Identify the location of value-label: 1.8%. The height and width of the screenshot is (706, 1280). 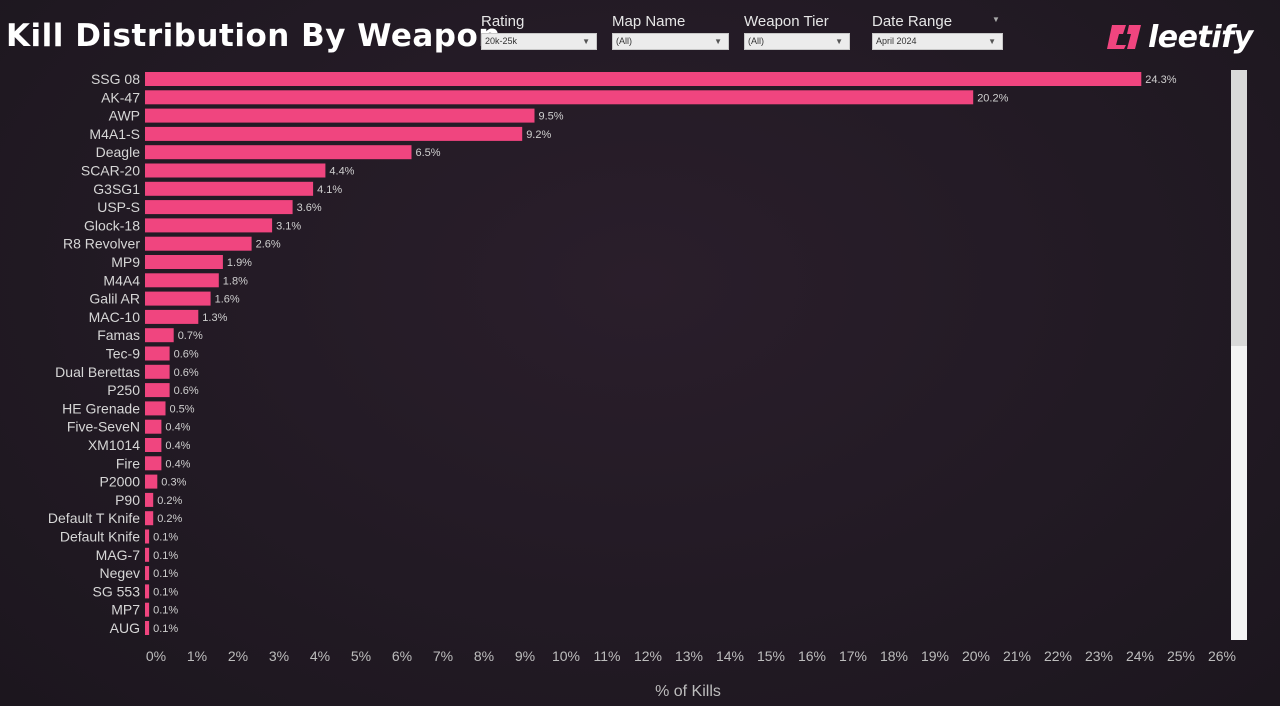
(235, 281).